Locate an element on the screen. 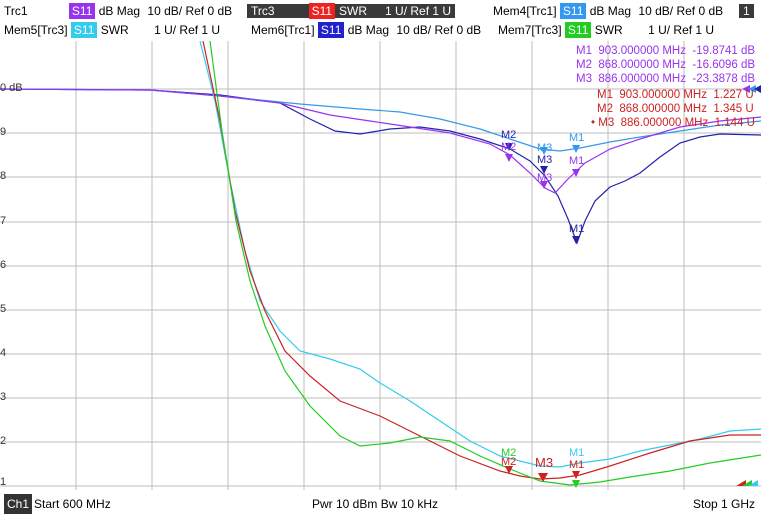 Image resolution: width=761 pixels, height=514 pixels. y-tick-label: 7 is located at coordinates (3, 221).